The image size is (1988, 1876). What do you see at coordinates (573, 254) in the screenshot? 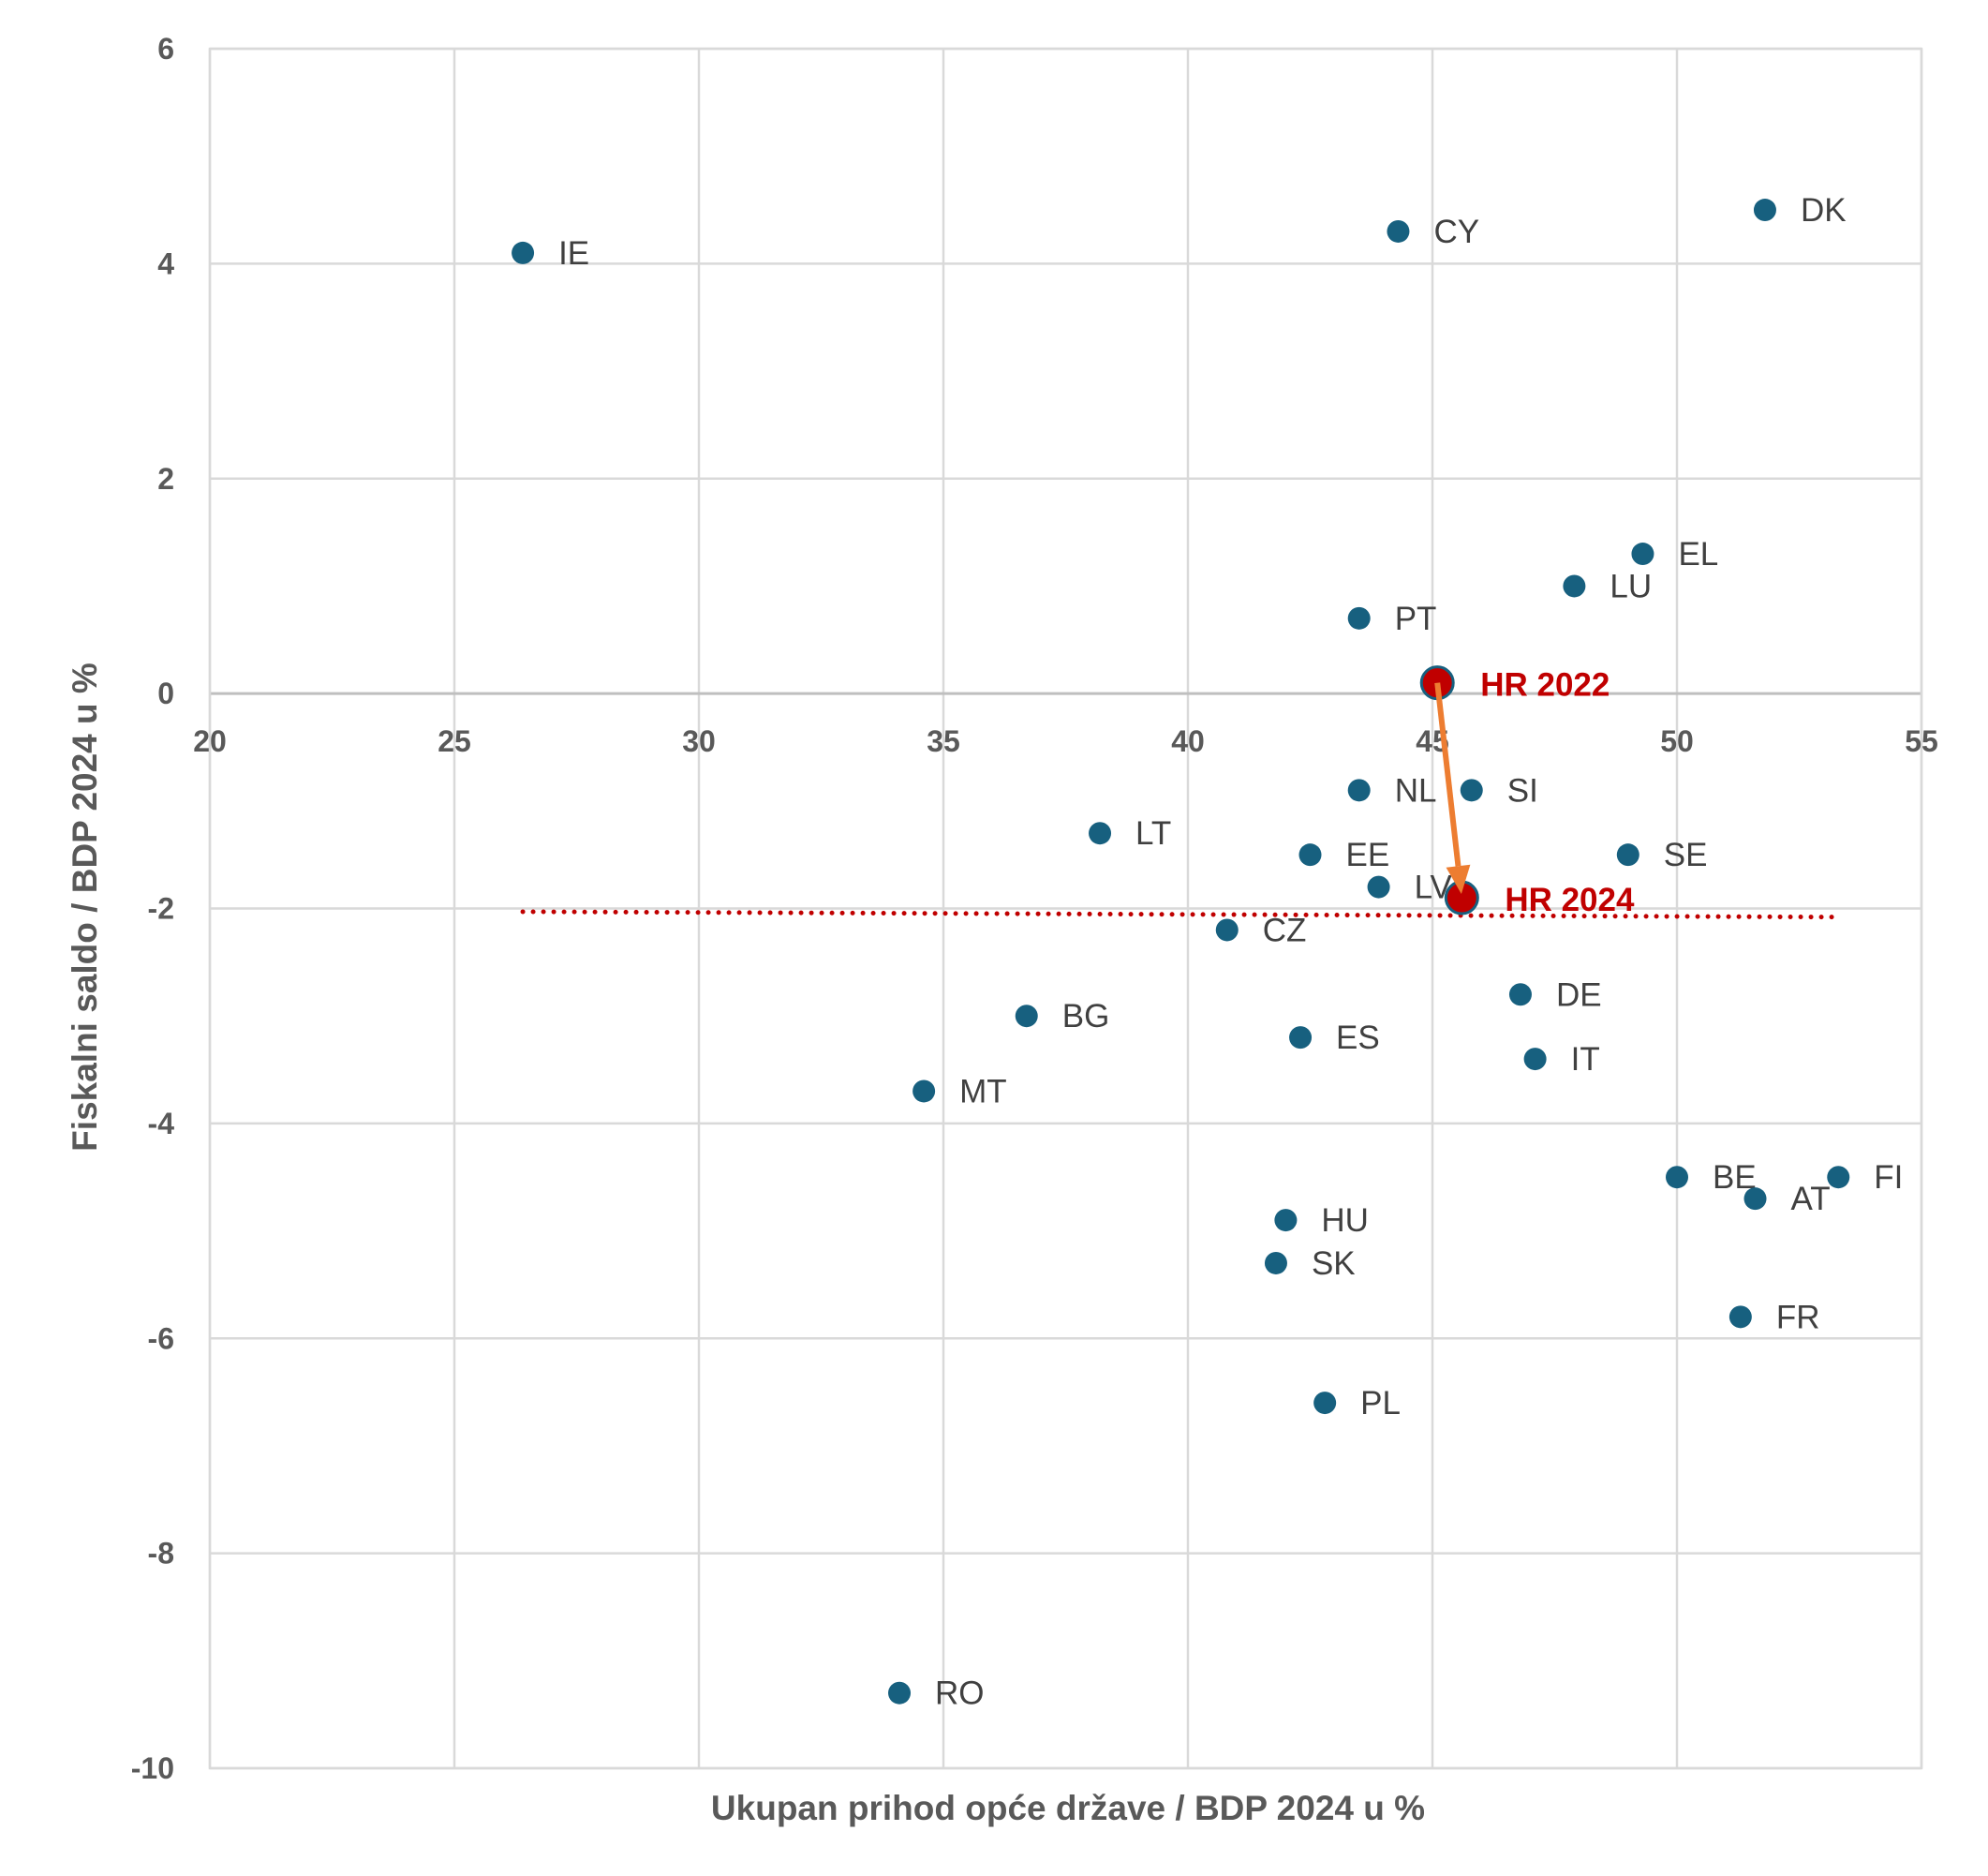
I see `point-label-ie: IE` at bounding box center [573, 254].